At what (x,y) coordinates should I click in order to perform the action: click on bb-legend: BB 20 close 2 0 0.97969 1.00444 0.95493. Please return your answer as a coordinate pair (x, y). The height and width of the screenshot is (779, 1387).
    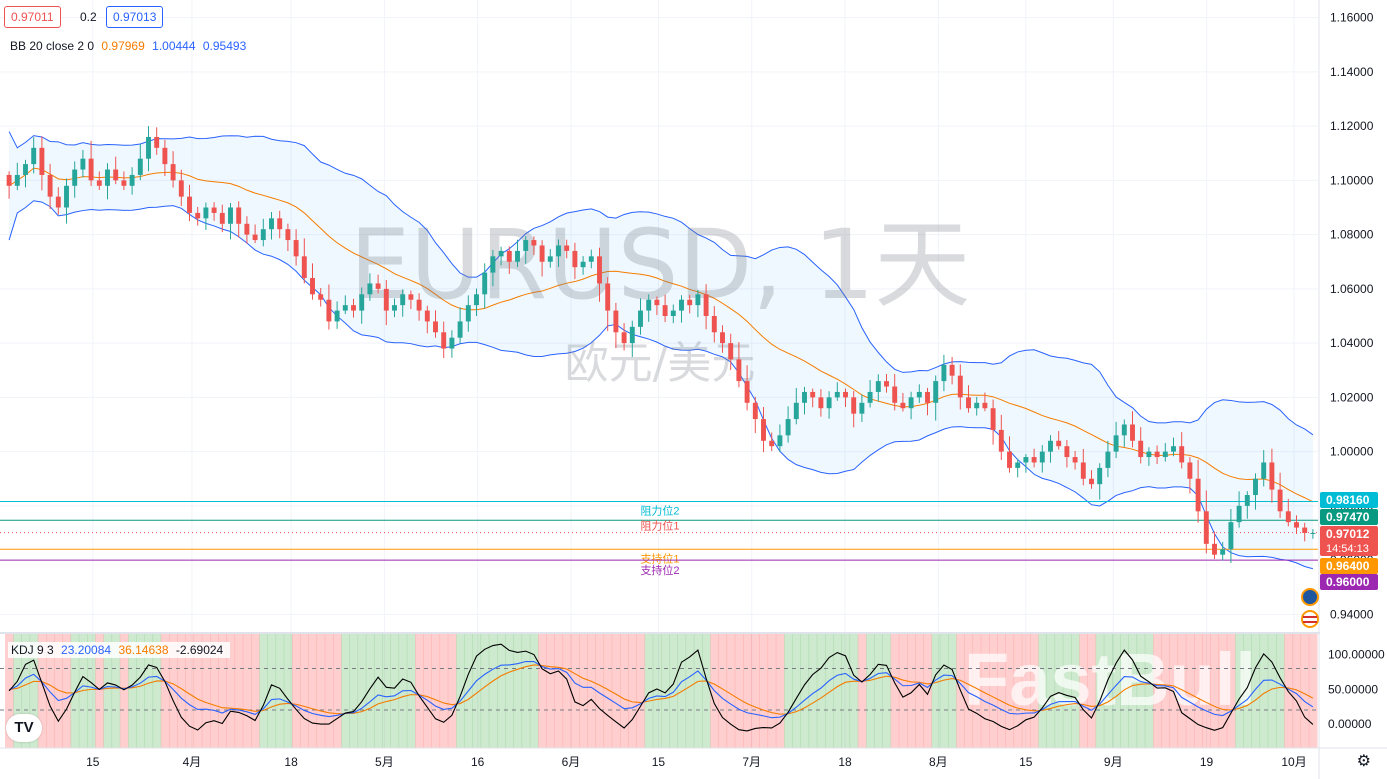
    Looking at the image, I should click on (130, 46).